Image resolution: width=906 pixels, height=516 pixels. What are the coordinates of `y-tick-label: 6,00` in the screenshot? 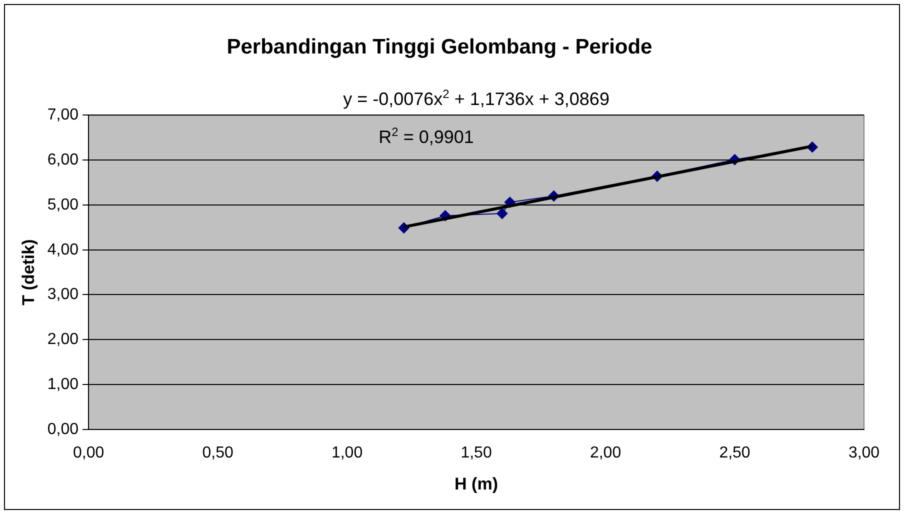 It's located at (63, 159).